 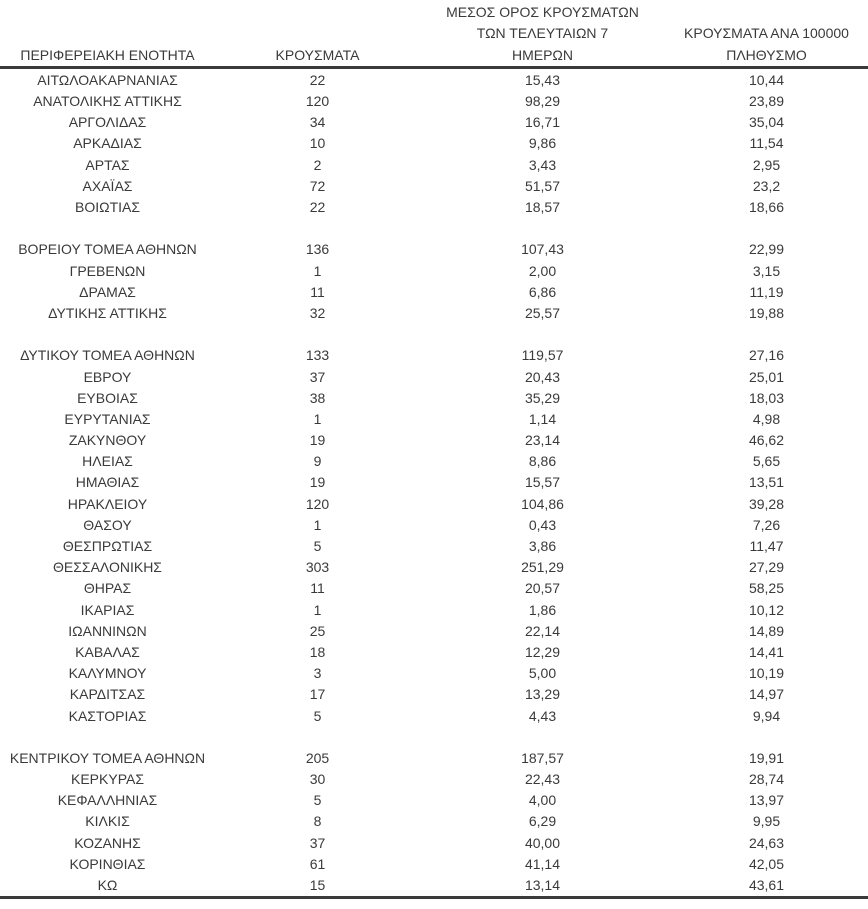 I want to click on cell-per100k: 23,89, so click(x=766, y=101).